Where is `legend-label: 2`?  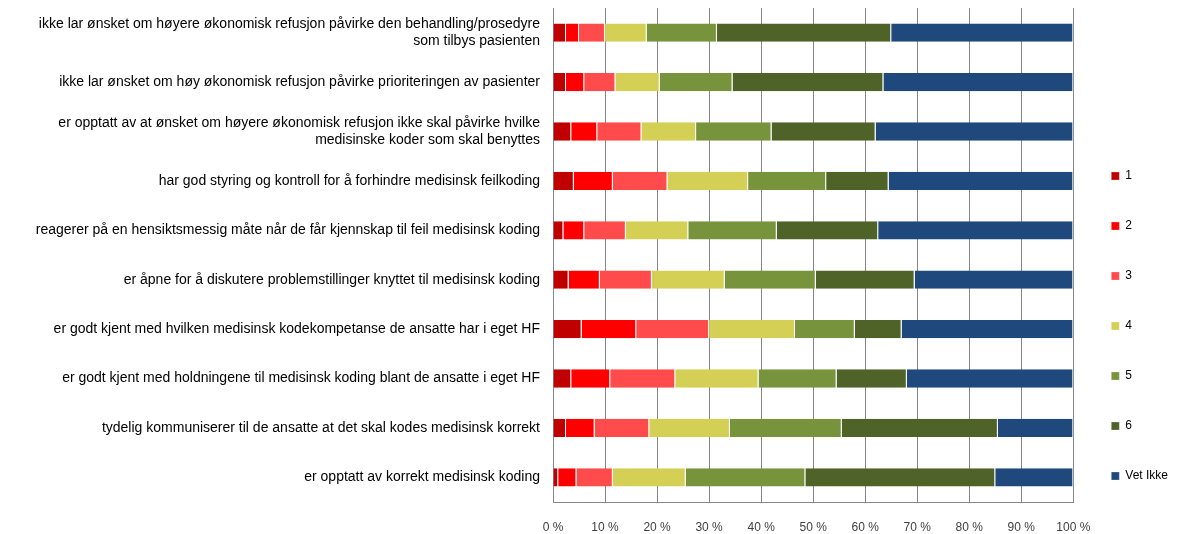 legend-label: 2 is located at coordinates (1129, 225).